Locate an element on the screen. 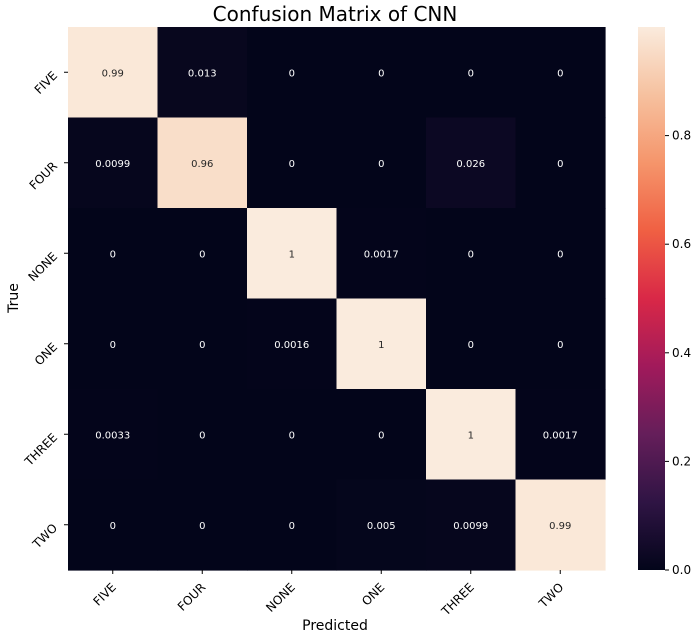 The height and width of the screenshot is (643, 696). x-tick-label: FIVE is located at coordinates (104, 594).